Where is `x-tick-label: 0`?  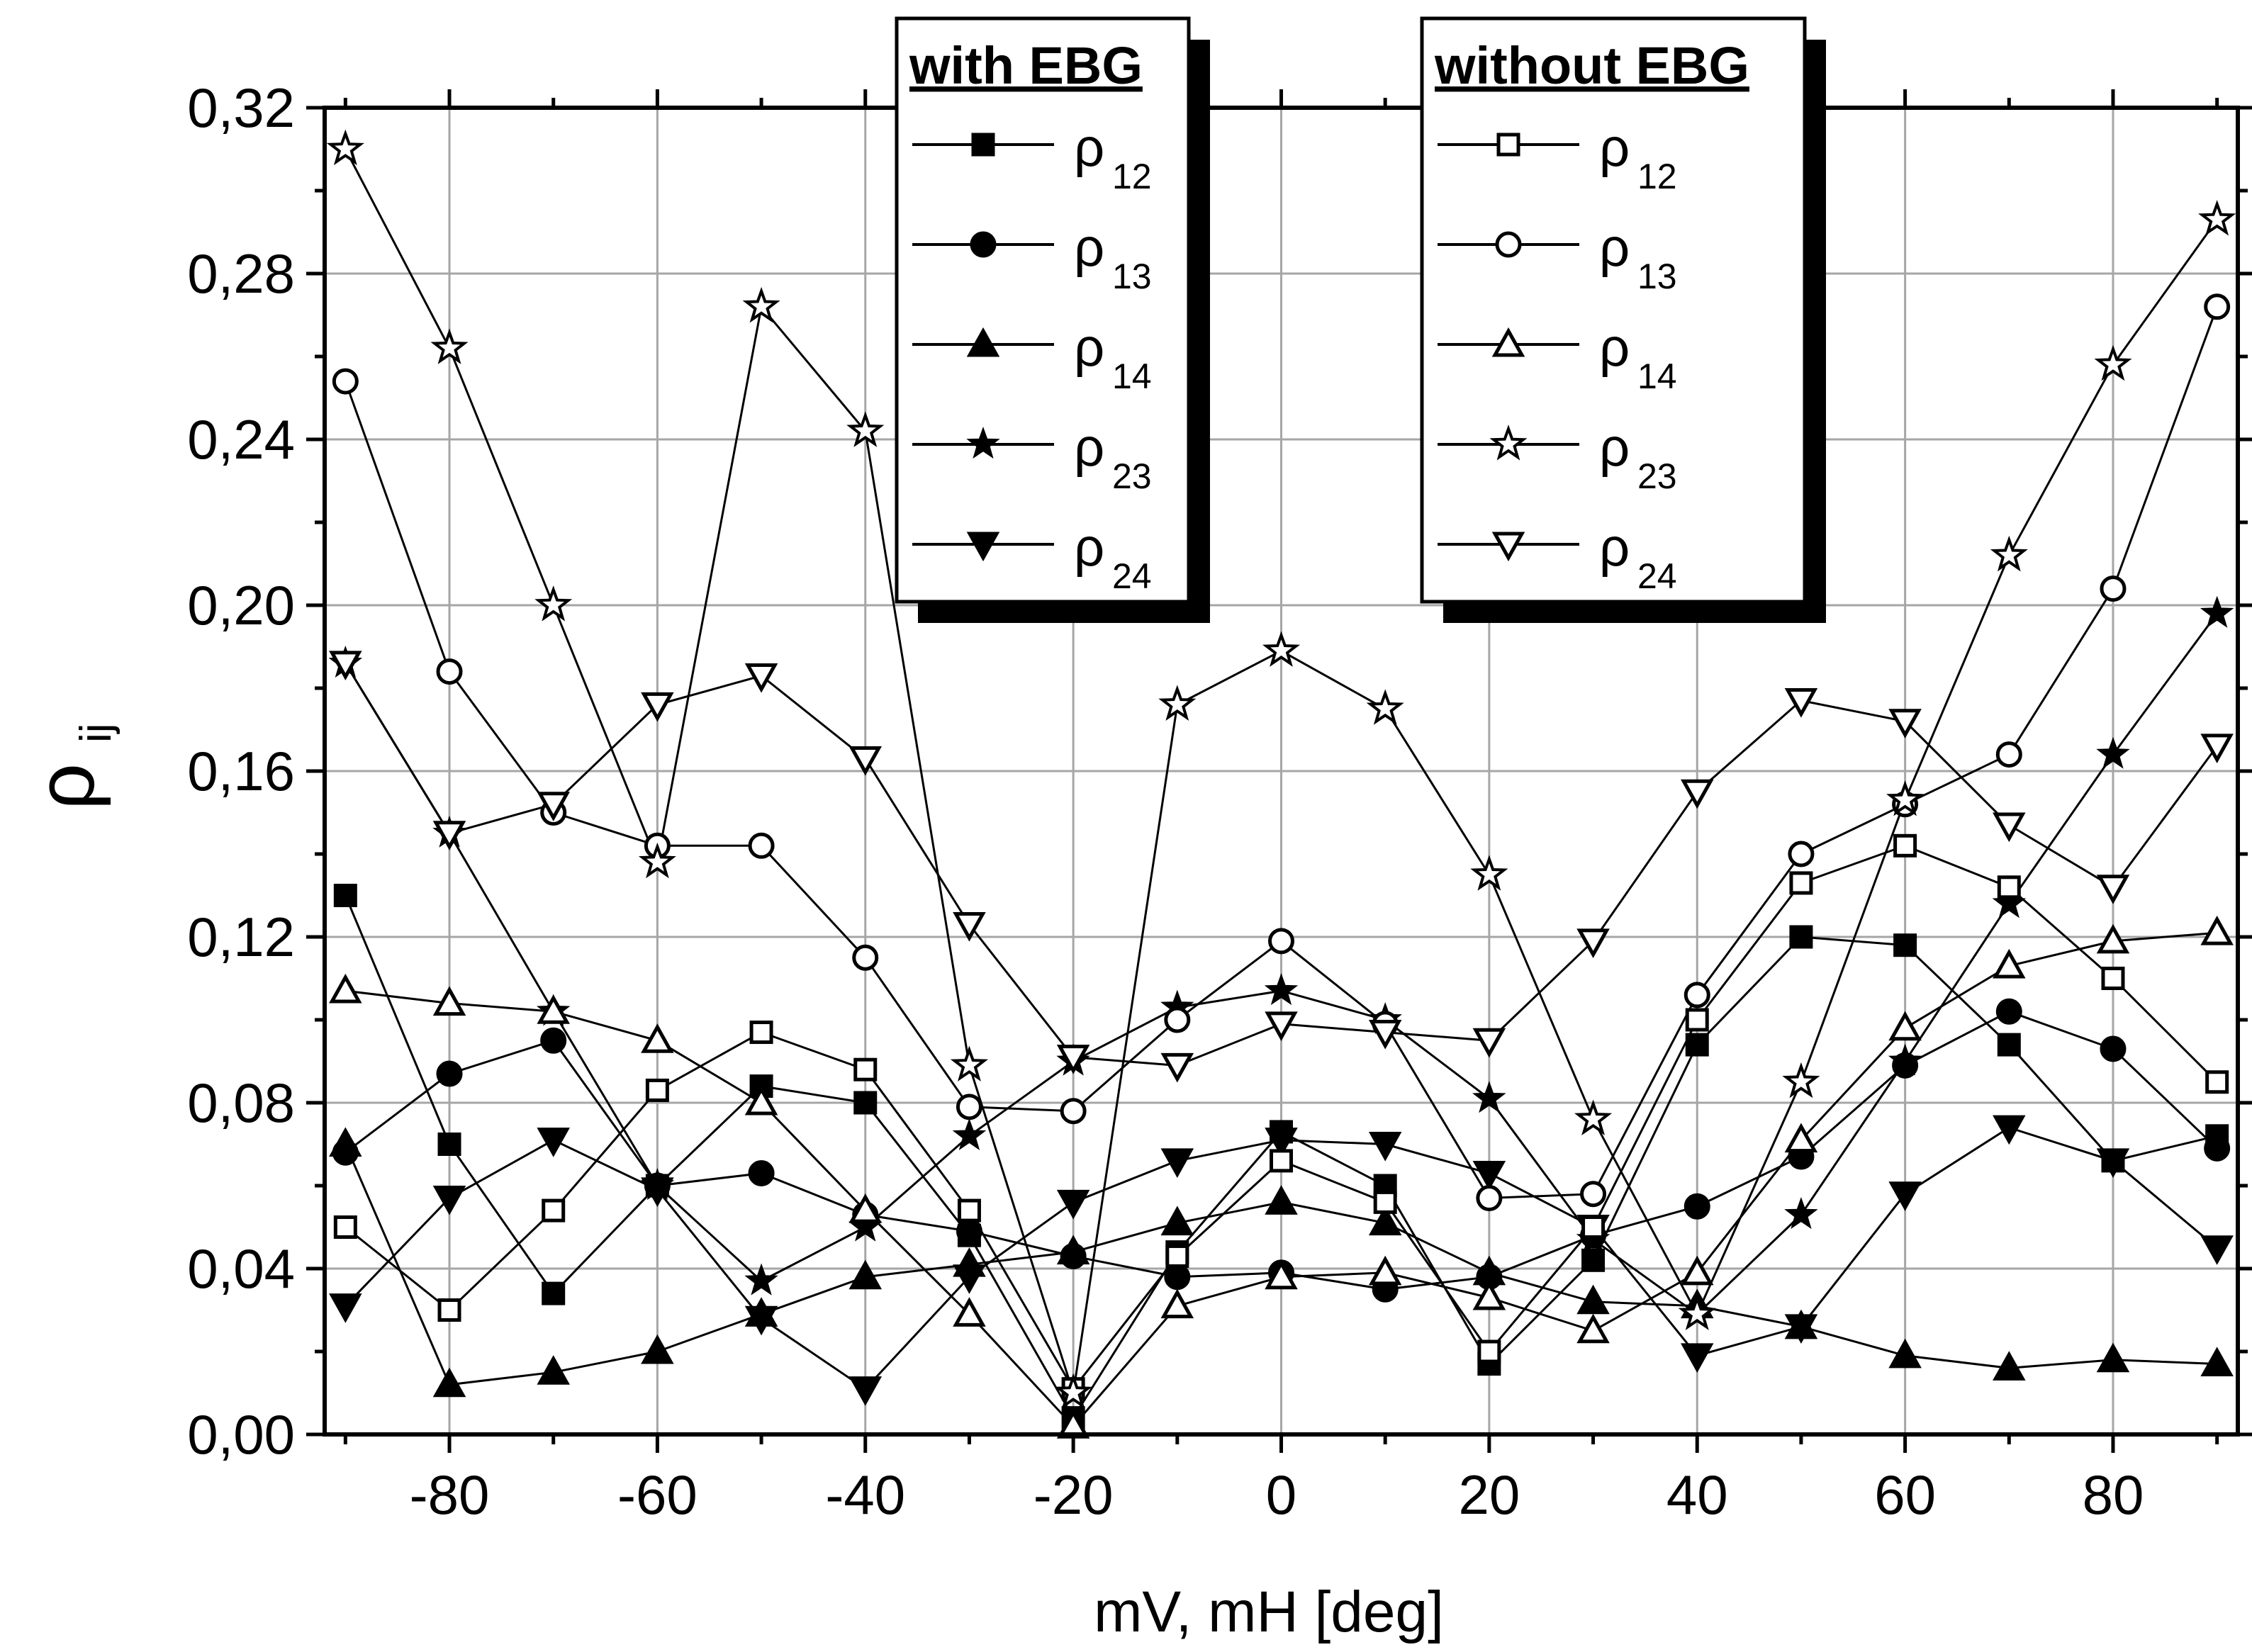
x-tick-label: 0 is located at coordinates (1281, 1494).